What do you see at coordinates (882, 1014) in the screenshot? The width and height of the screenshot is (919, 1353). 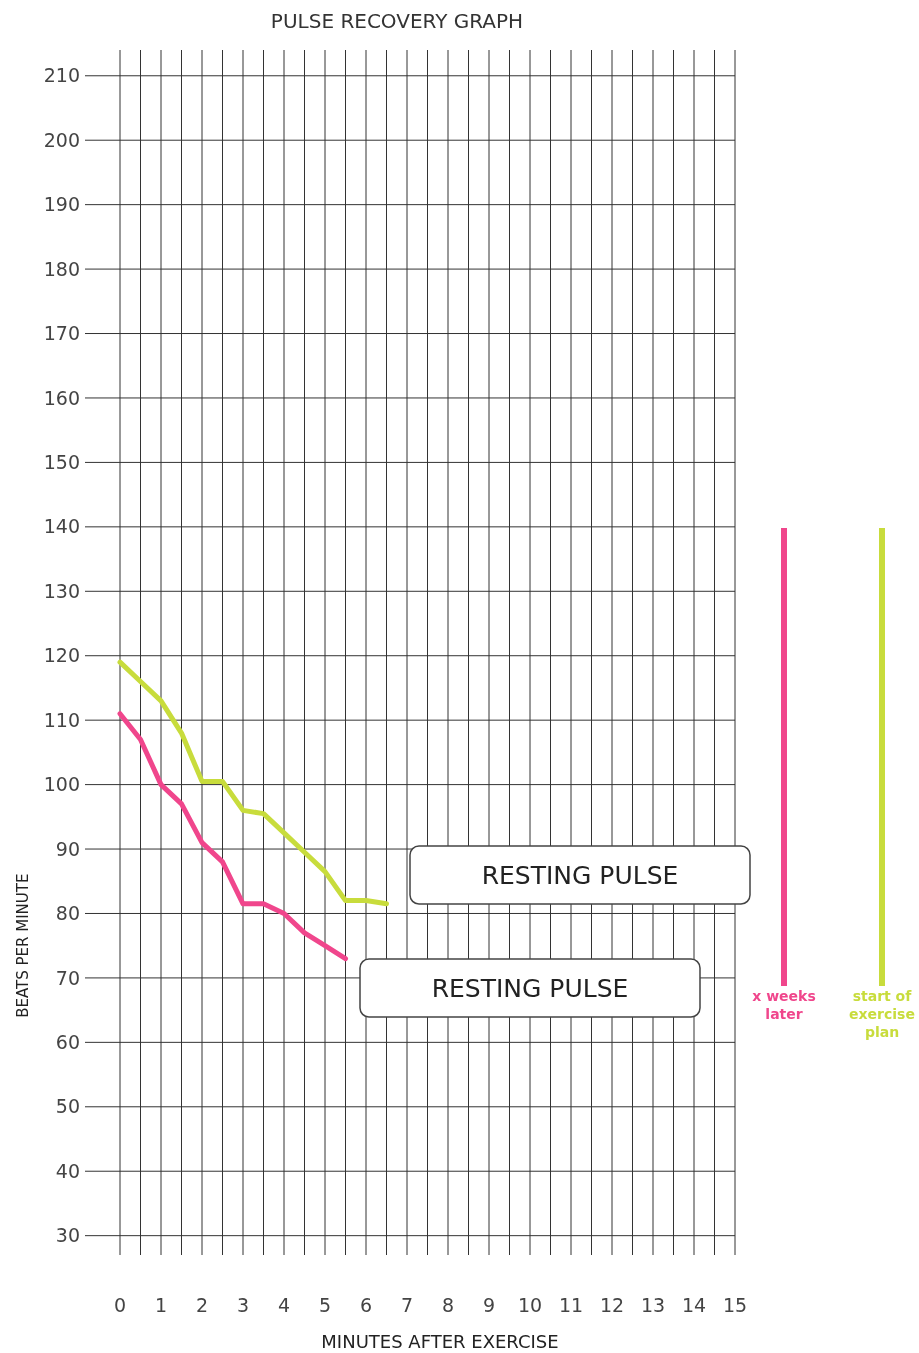 I see `text: start of exercise plan` at bounding box center [882, 1014].